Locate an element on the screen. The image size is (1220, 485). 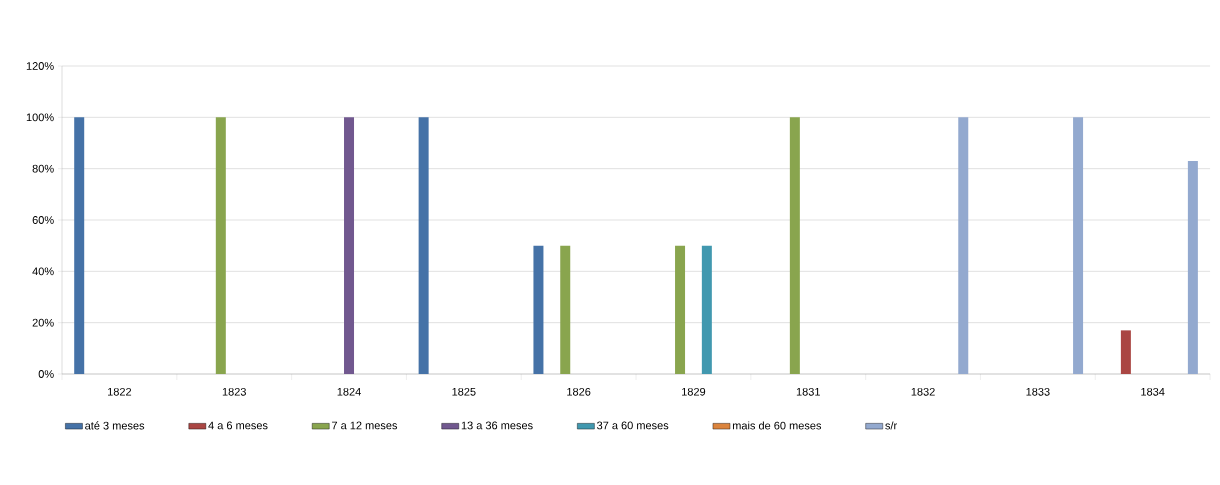
x-tick-label: 1822 is located at coordinates (120, 391).